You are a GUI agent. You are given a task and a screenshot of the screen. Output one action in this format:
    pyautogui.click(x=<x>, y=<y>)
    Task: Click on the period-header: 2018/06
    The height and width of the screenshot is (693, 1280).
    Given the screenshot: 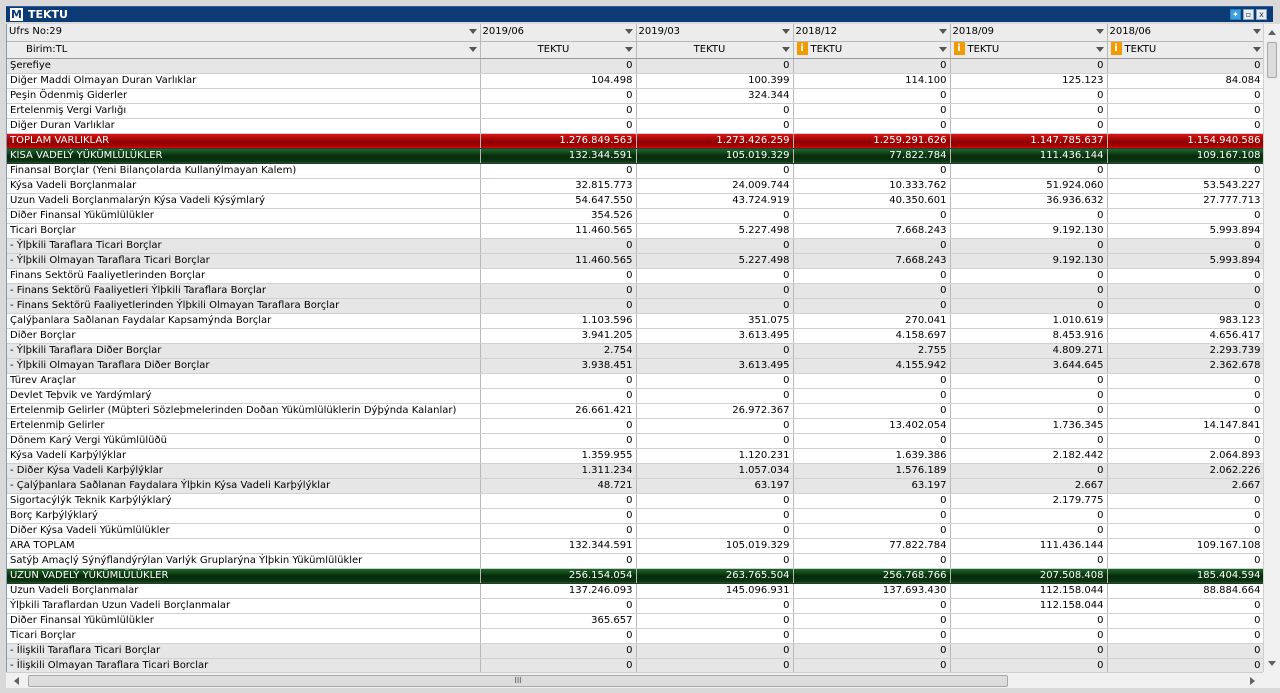 What is the action you would take?
    pyautogui.click(x=1185, y=33)
    